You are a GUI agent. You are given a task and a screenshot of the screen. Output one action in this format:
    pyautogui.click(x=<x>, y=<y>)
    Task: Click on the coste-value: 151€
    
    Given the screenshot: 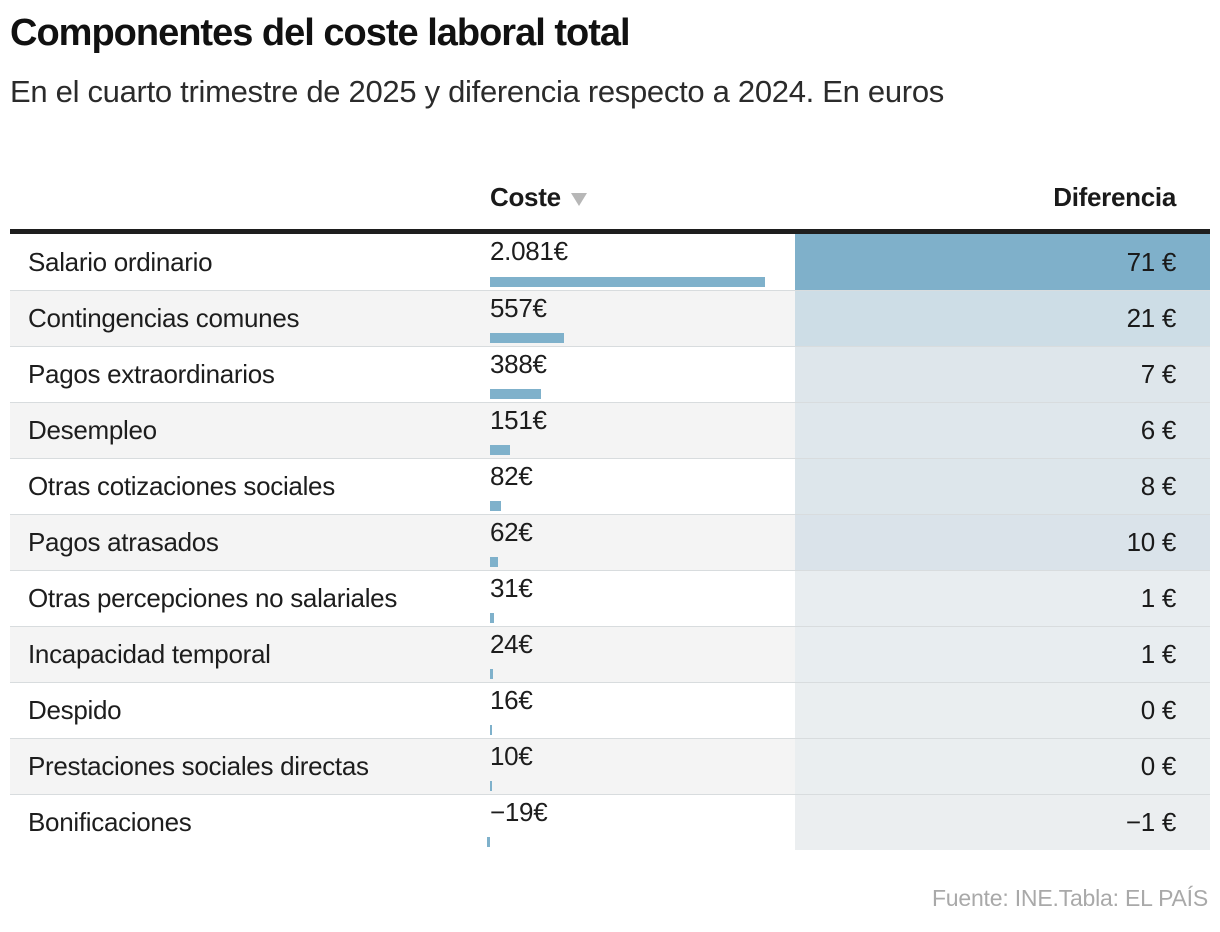 What is the action you would take?
    pyautogui.click(x=518, y=420)
    